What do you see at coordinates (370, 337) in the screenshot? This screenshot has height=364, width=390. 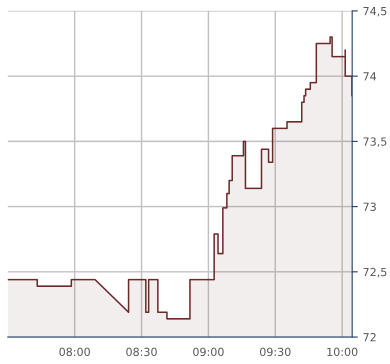 I see `y-tick-label: 72` at bounding box center [370, 337].